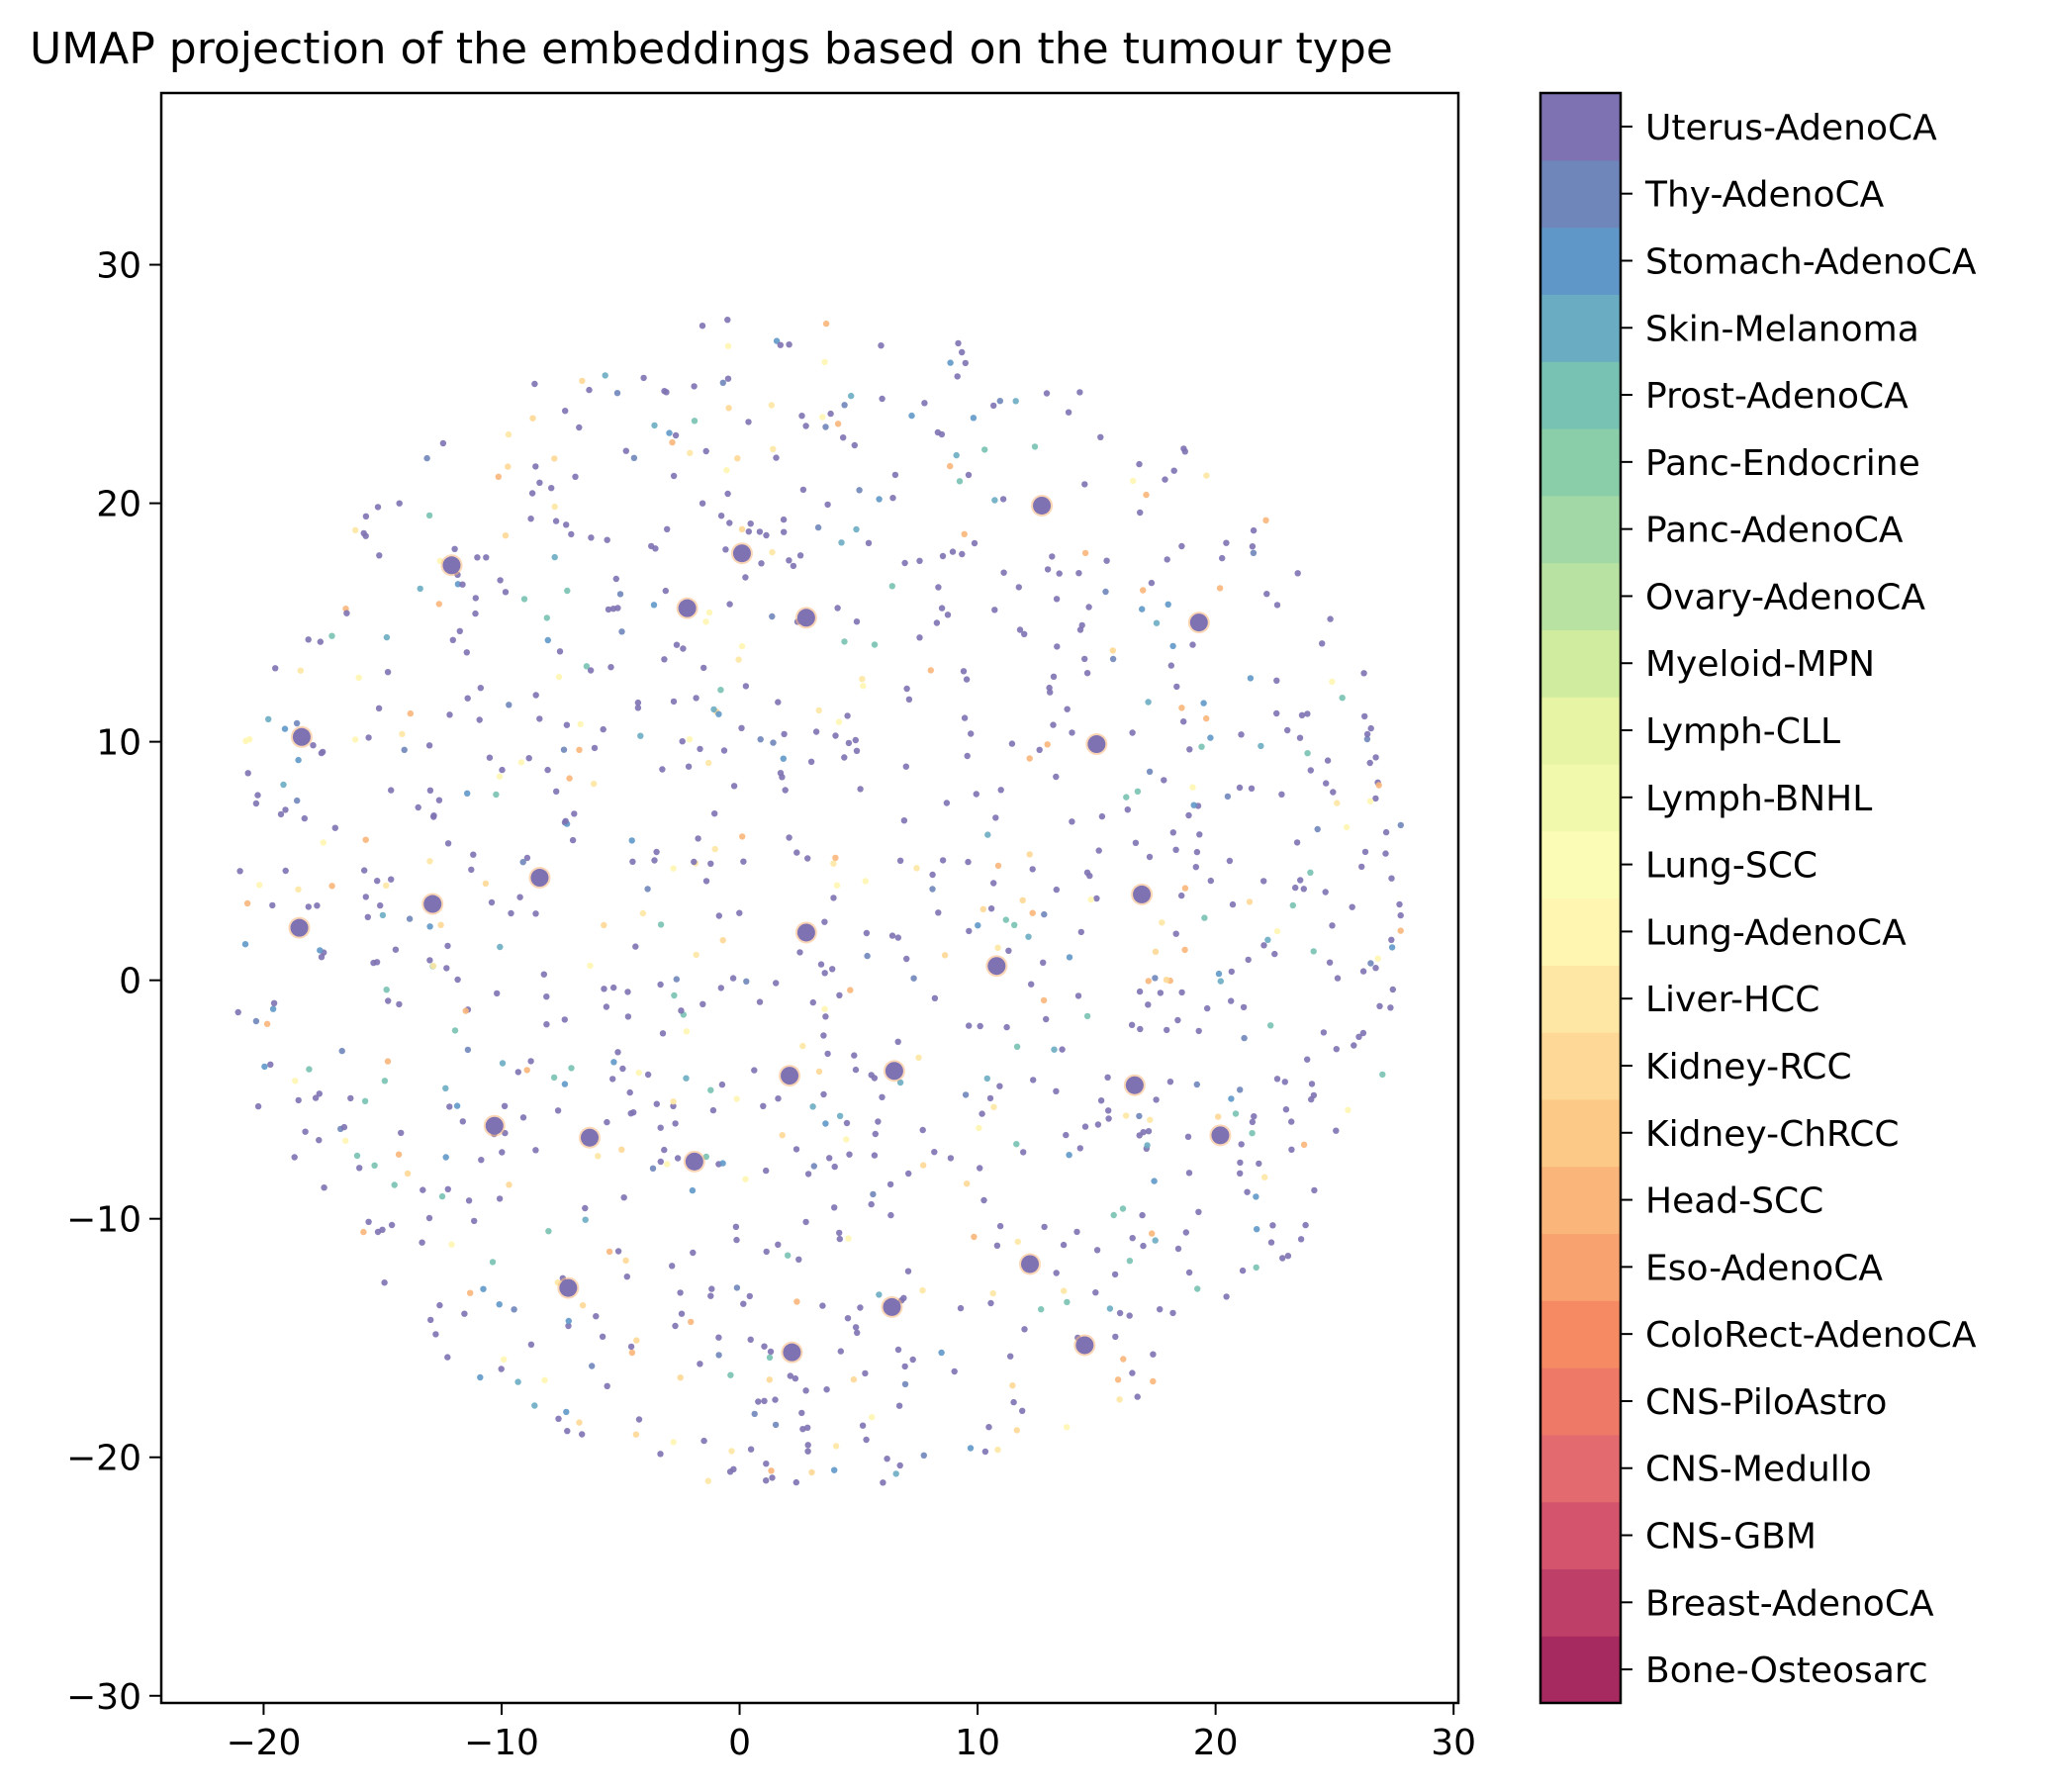  What do you see at coordinates (977, 1743) in the screenshot?
I see `x-tick-label: 10` at bounding box center [977, 1743].